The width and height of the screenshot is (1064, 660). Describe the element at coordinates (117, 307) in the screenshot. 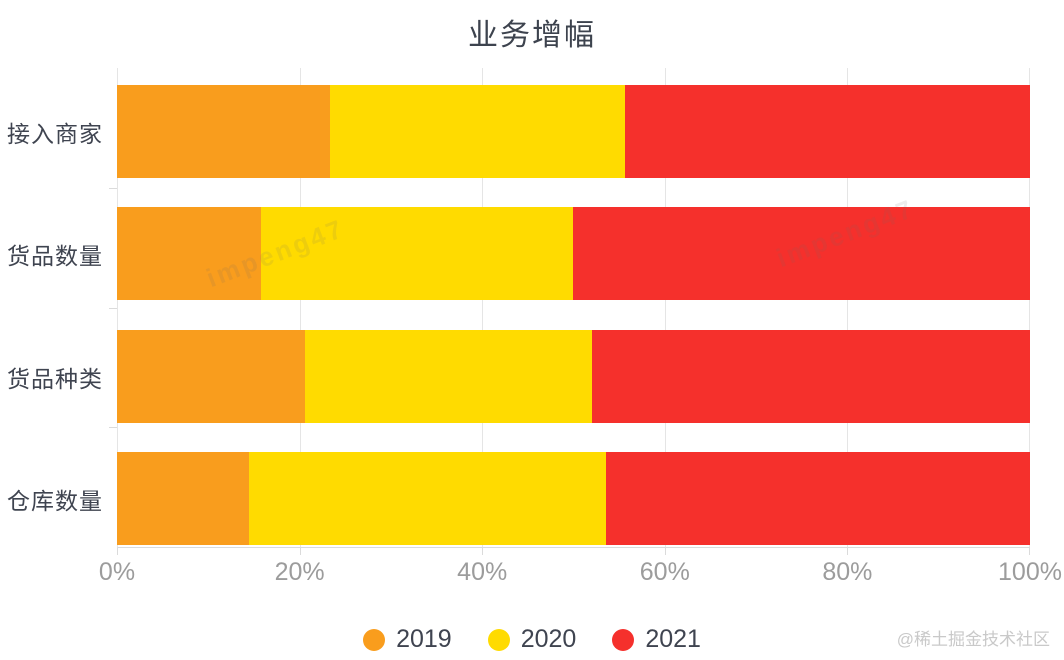

I see `gridline-0pct` at that location.